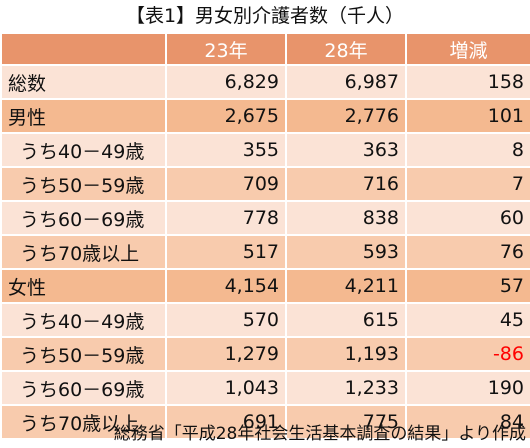 Image resolution: width=530 pixels, height=448 pixels. I want to click on value-23: 1,279, so click(226, 354).